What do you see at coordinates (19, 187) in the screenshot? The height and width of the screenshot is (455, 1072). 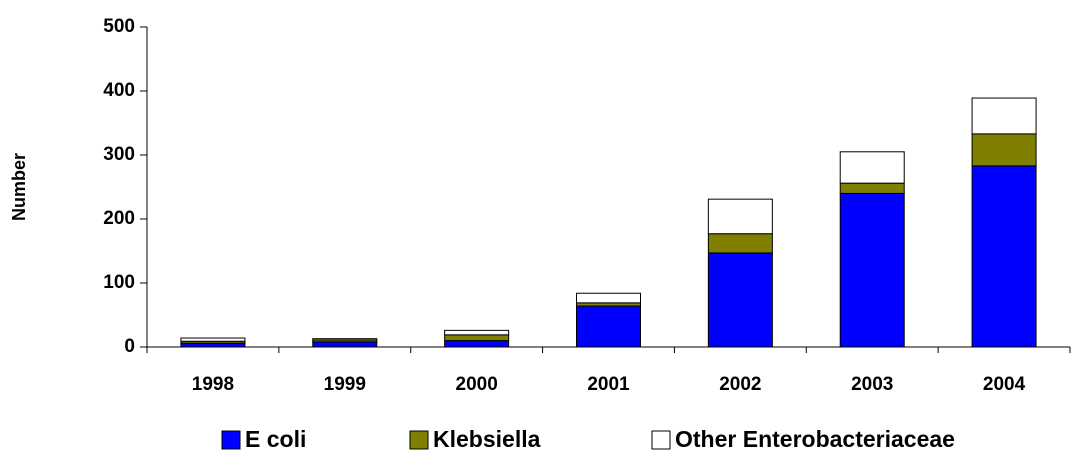 I see `y-axis-label: Number` at bounding box center [19, 187].